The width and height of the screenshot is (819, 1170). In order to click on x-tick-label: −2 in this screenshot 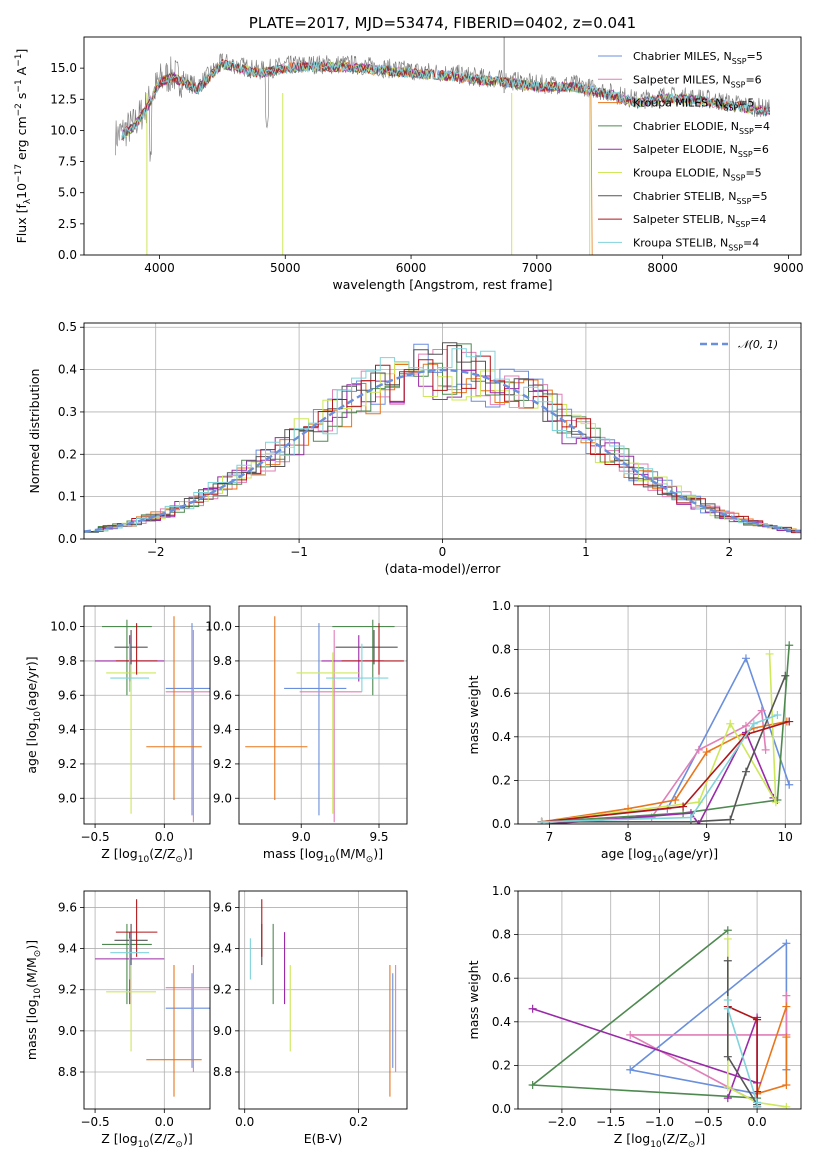, I will do `click(156, 552)`.